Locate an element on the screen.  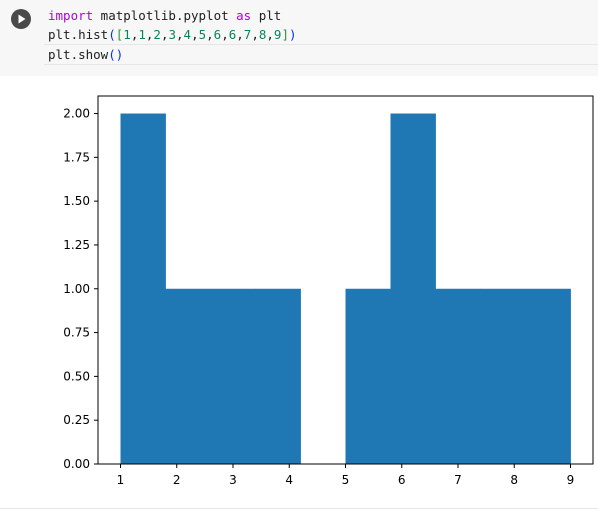
play-icon is located at coordinates (22, 19).